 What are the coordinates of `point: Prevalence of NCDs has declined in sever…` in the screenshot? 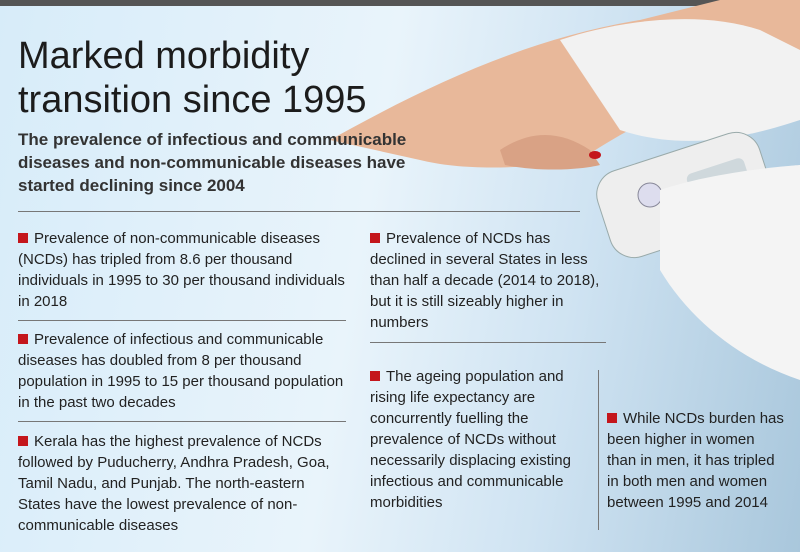 It's located at (485, 280).